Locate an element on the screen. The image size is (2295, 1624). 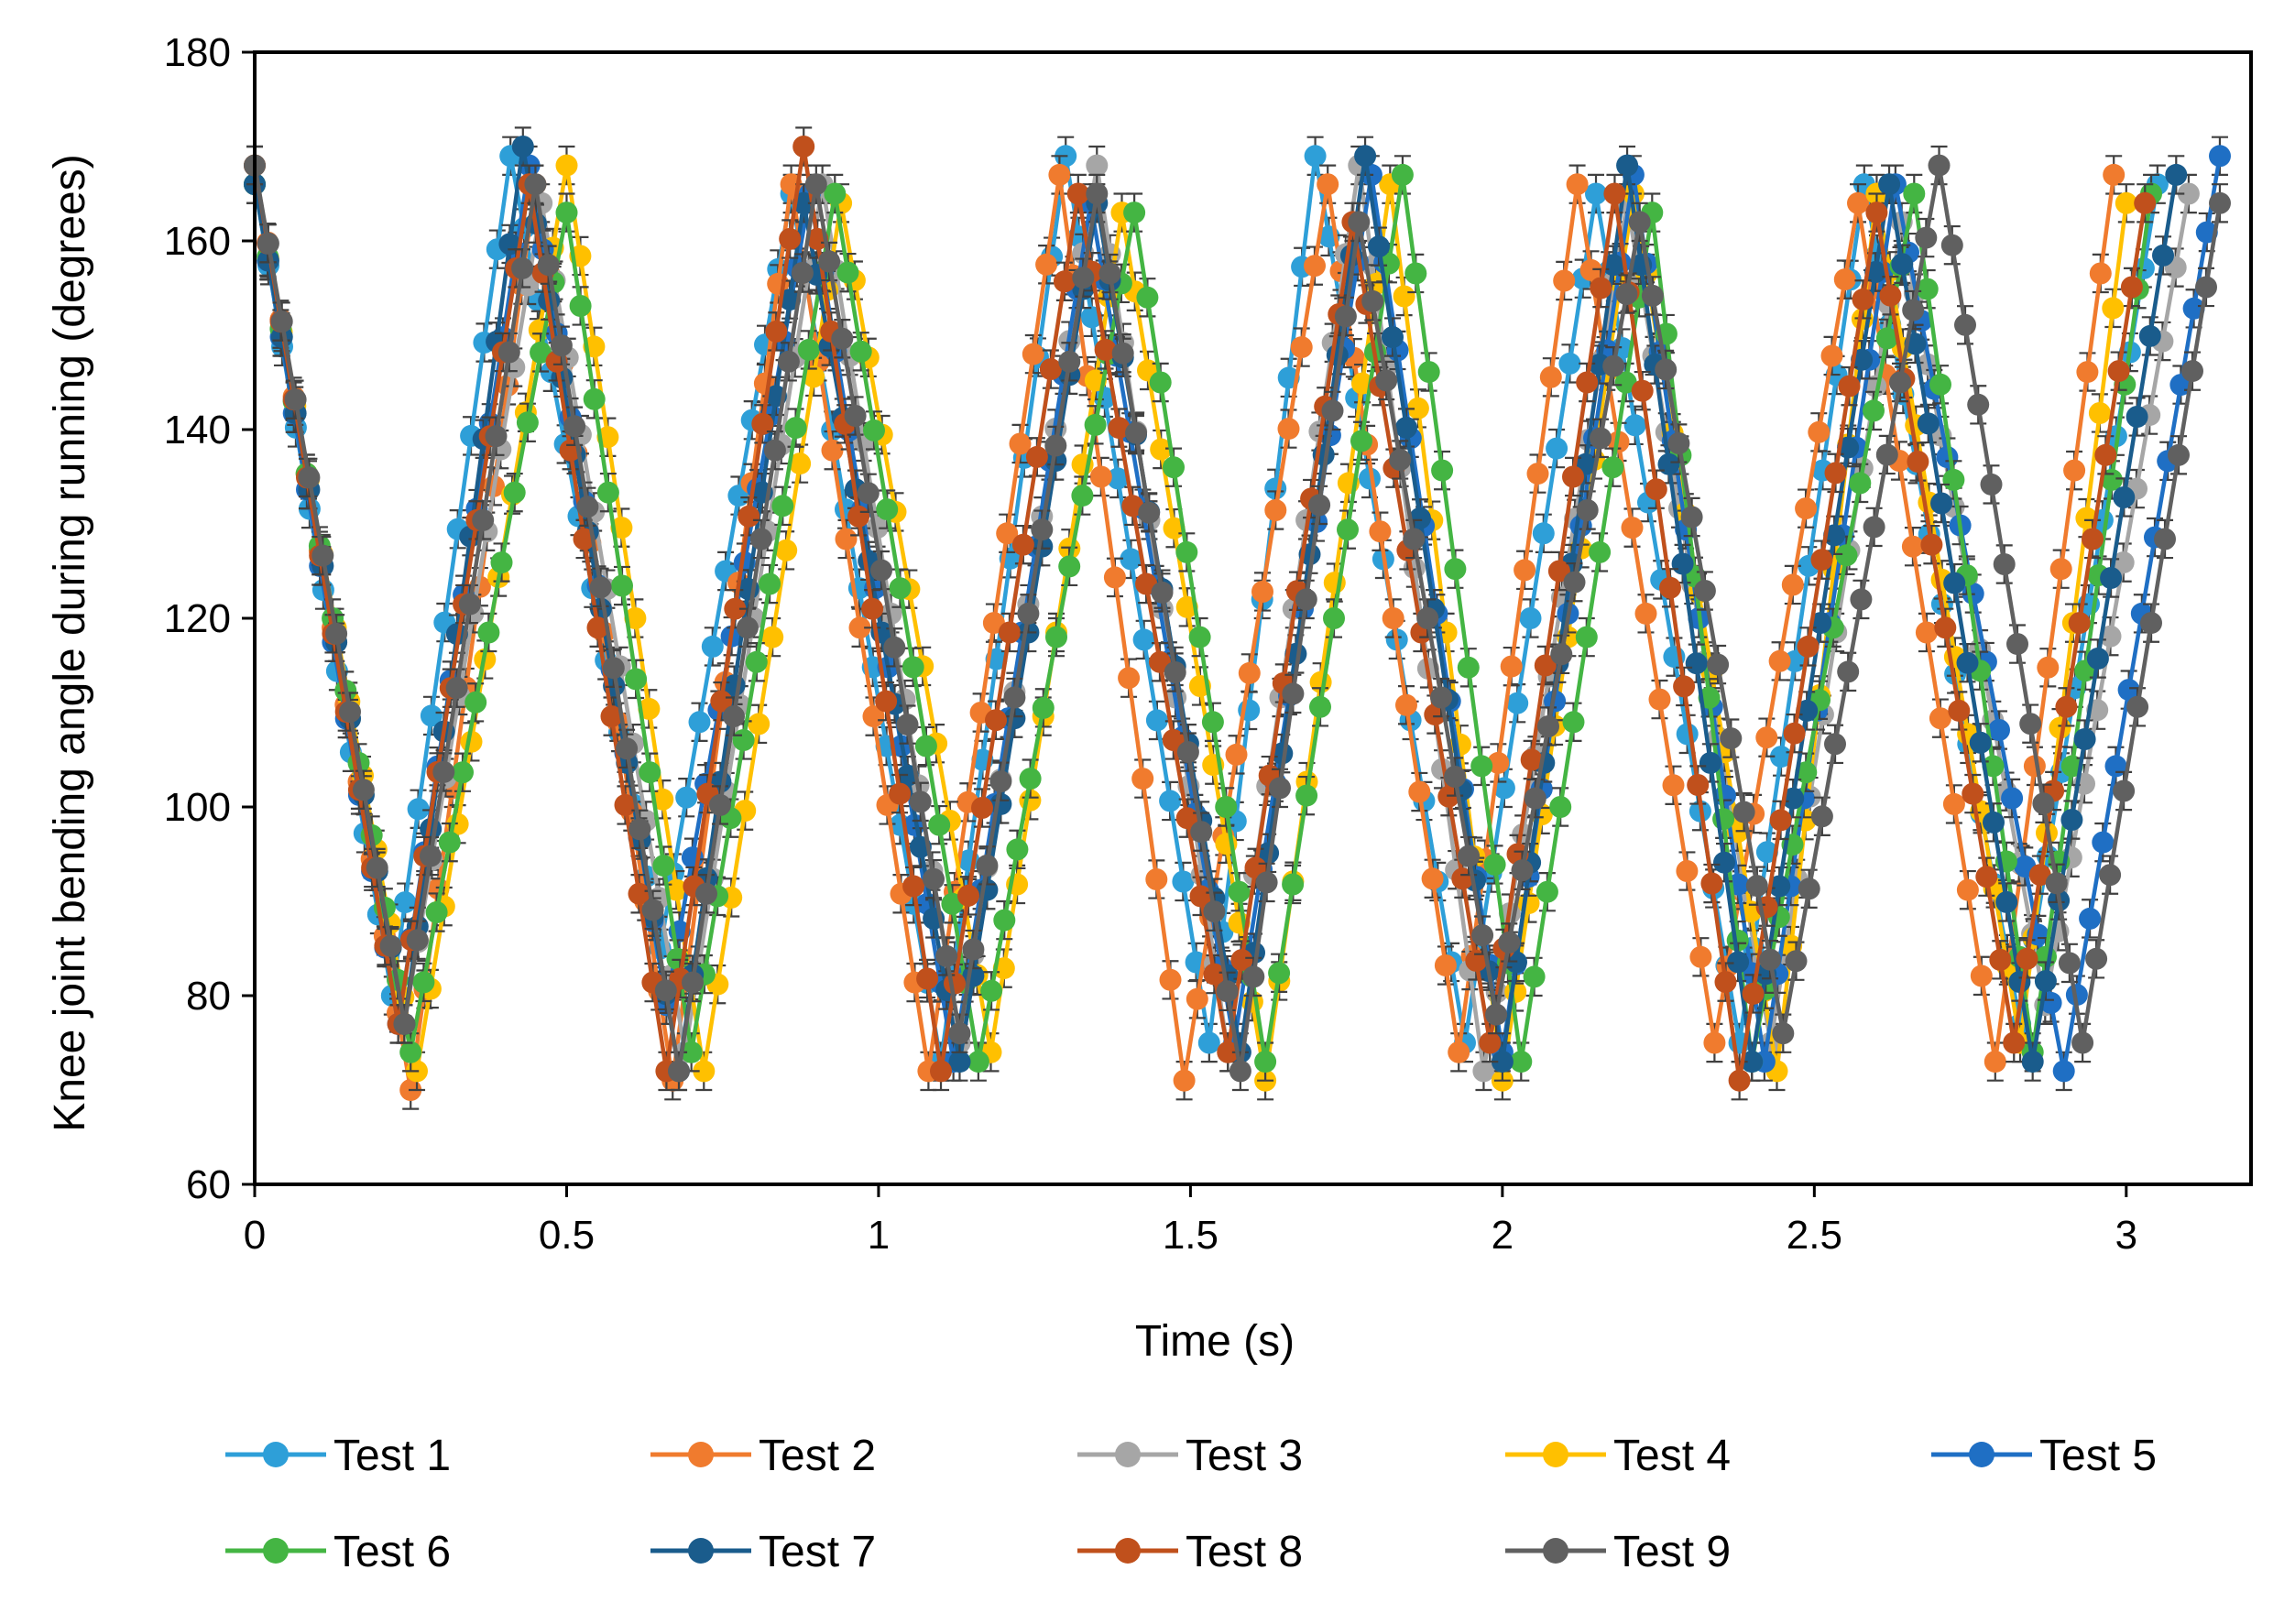
legend-label: Test 4 is located at coordinates (1672, 1456).